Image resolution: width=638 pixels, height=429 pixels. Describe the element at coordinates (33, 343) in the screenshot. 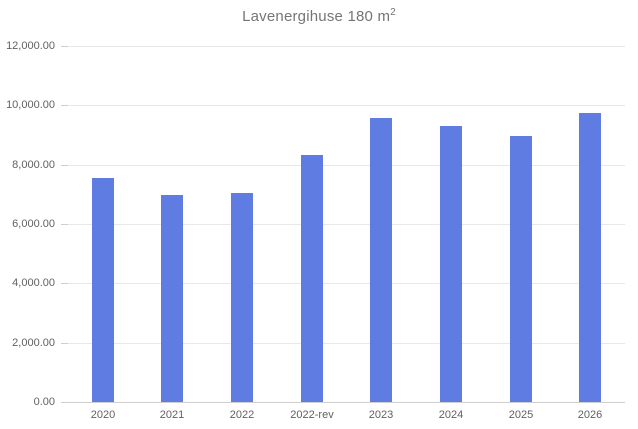

I see `y-axis-label: 2,000.00` at that location.